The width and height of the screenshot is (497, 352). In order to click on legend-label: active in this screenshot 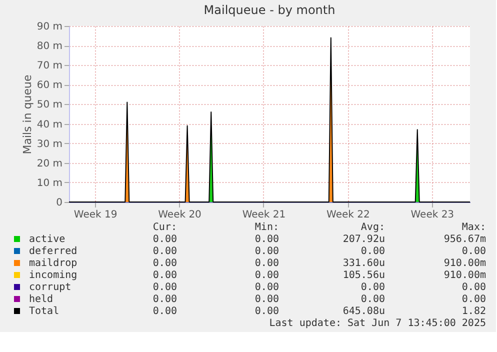, I will do `click(47, 239)`.